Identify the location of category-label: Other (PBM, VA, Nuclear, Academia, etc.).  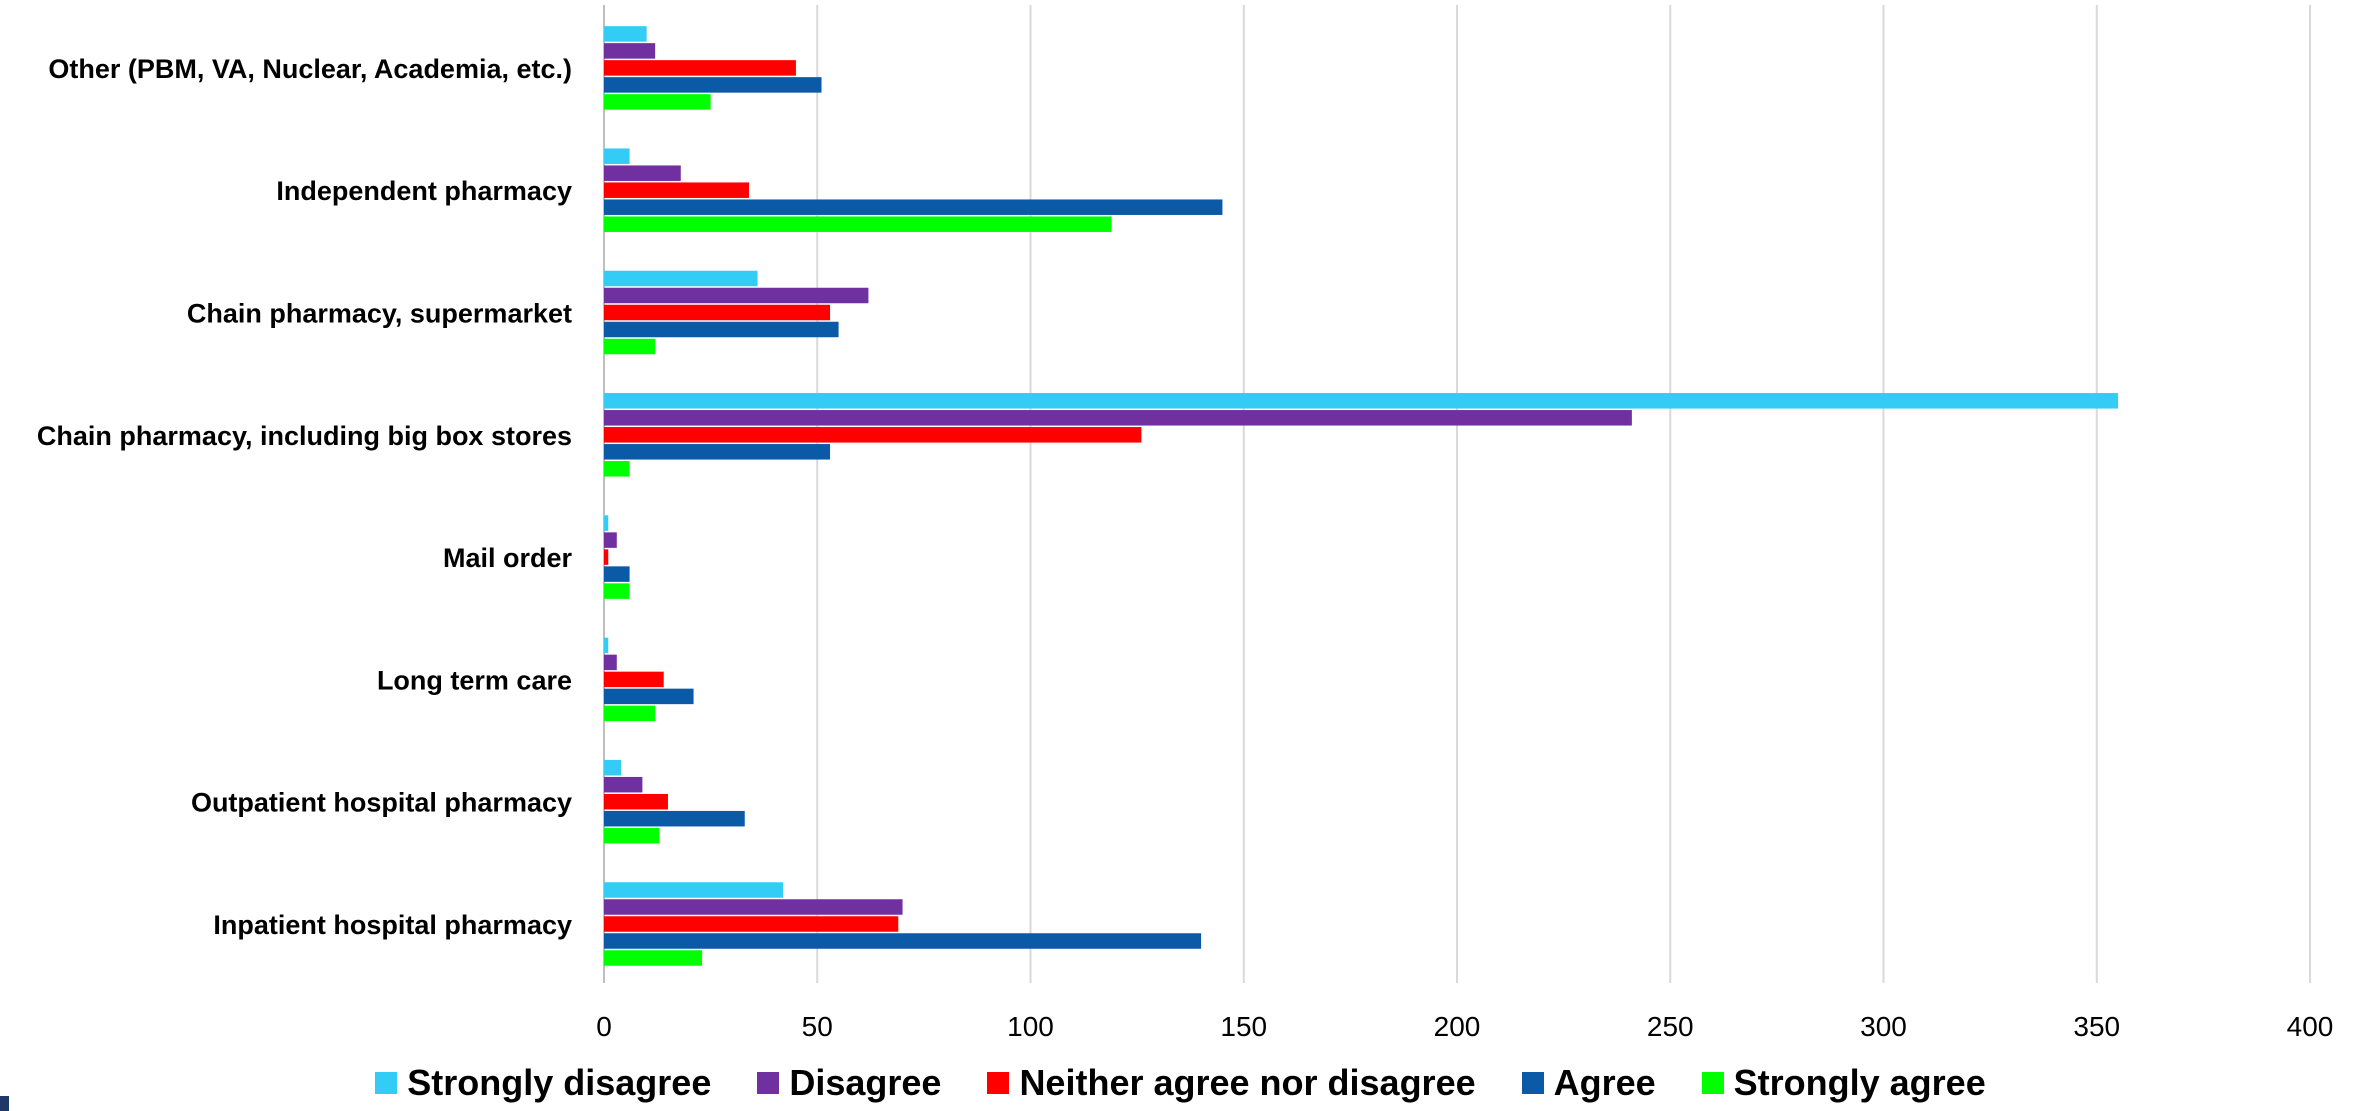
(310, 69).